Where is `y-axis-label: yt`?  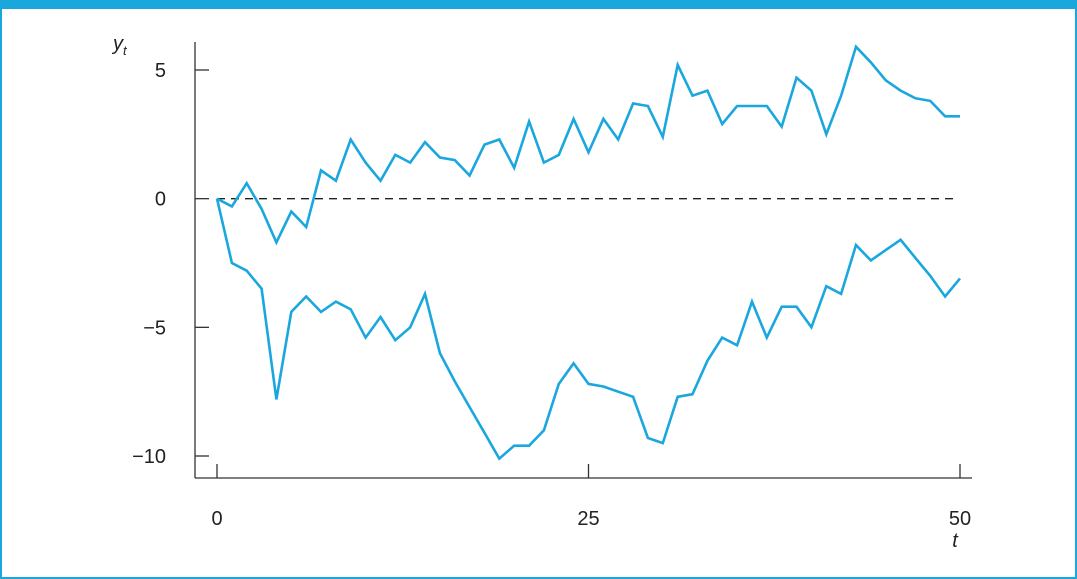
y-axis-label: yt is located at coordinates (119, 45).